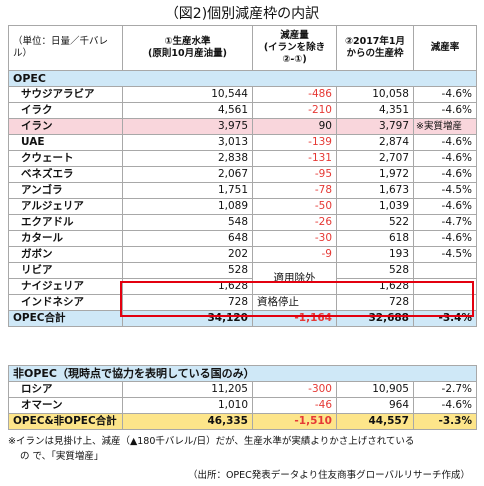  Describe the element at coordinates (187, 222) in the screenshot. I see `production-value: 548` at that location.